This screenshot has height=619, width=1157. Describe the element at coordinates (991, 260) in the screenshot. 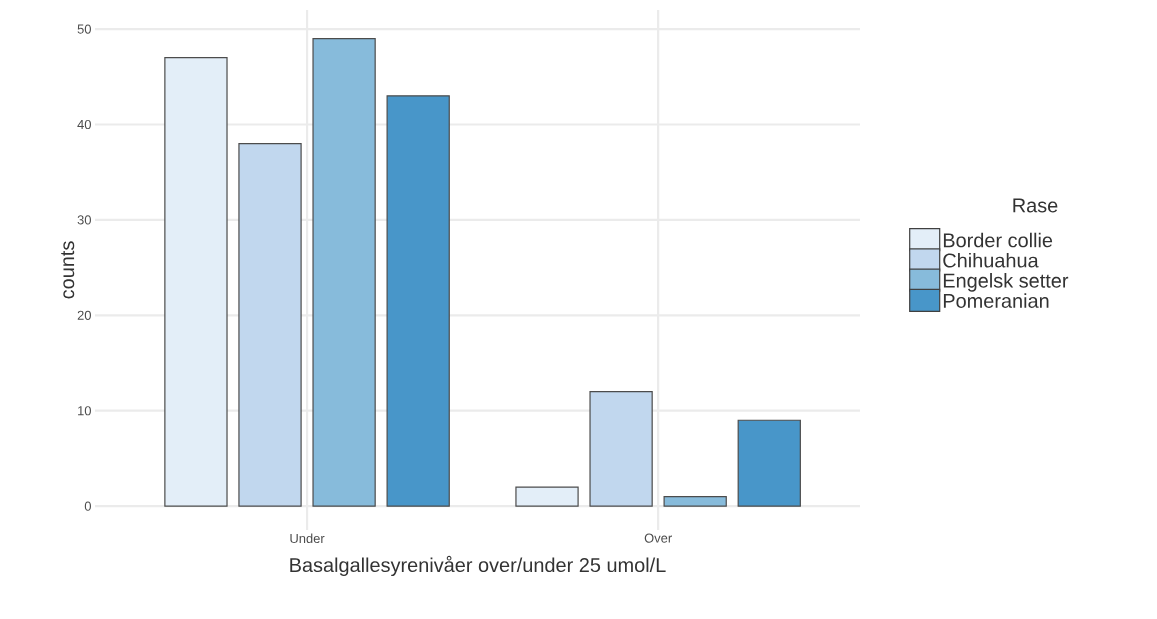

I see `legend-label: Chihuahua` at that location.